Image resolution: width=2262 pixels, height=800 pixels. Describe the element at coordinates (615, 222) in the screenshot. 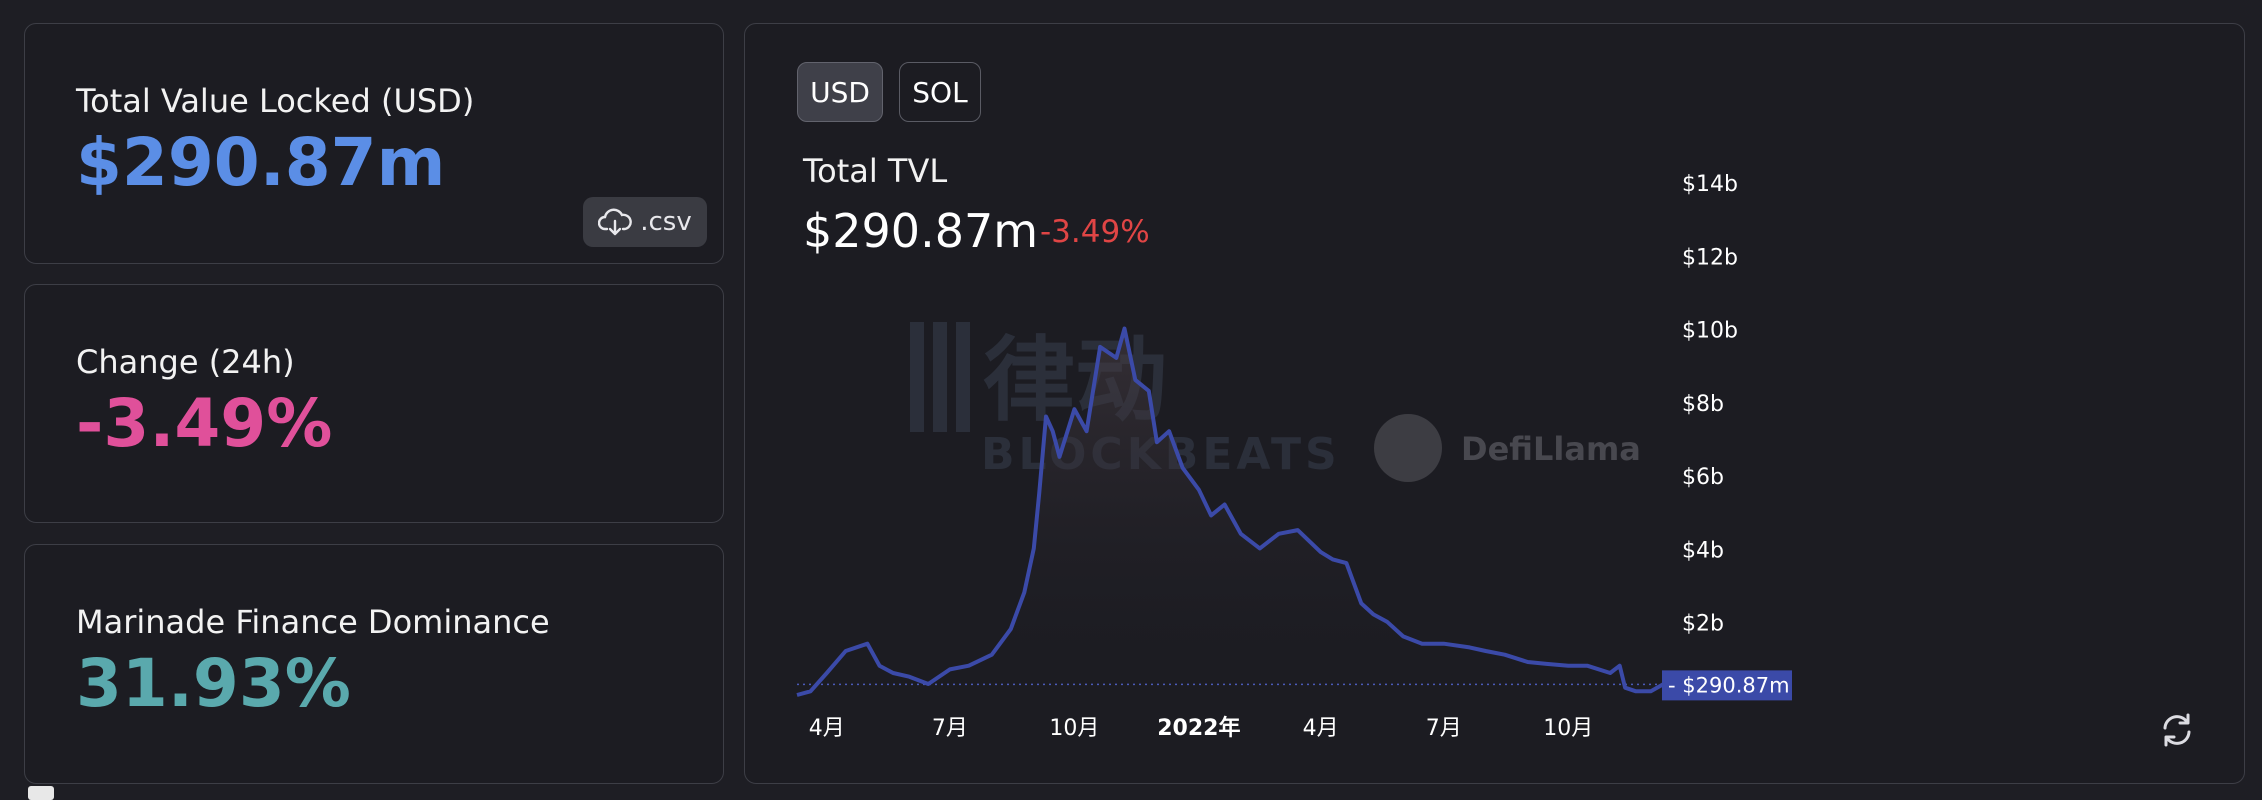

I see `cloud-download-icon` at that location.